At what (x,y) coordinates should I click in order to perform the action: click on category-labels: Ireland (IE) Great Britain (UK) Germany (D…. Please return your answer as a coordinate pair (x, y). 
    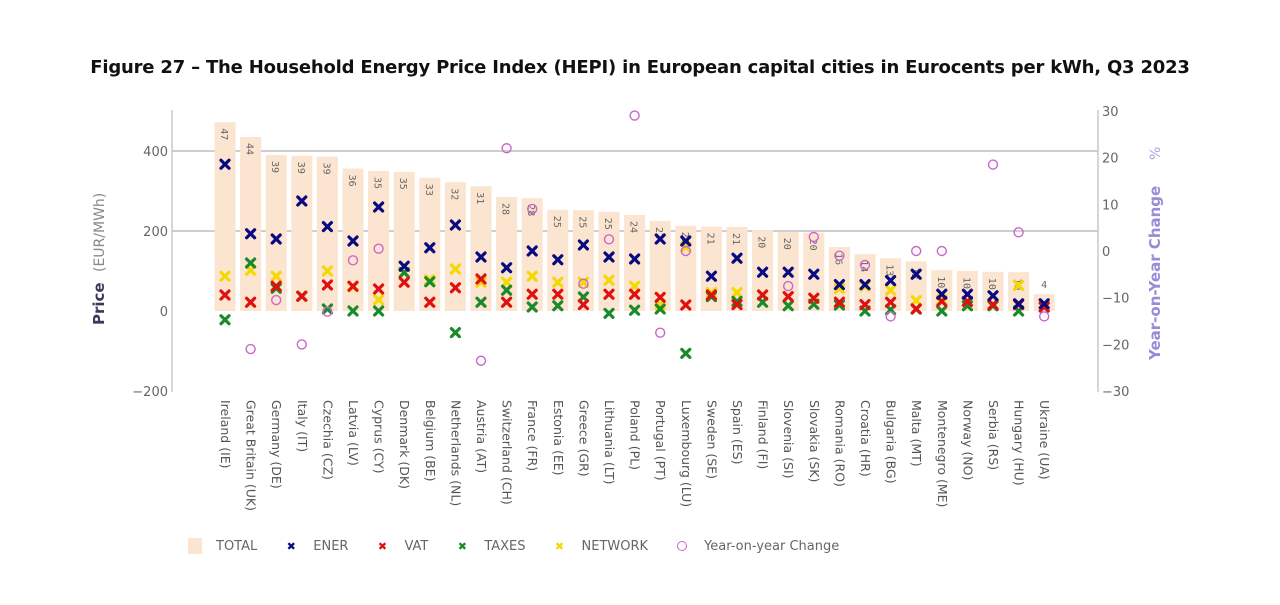
    Looking at the image, I should click on (635, 455).